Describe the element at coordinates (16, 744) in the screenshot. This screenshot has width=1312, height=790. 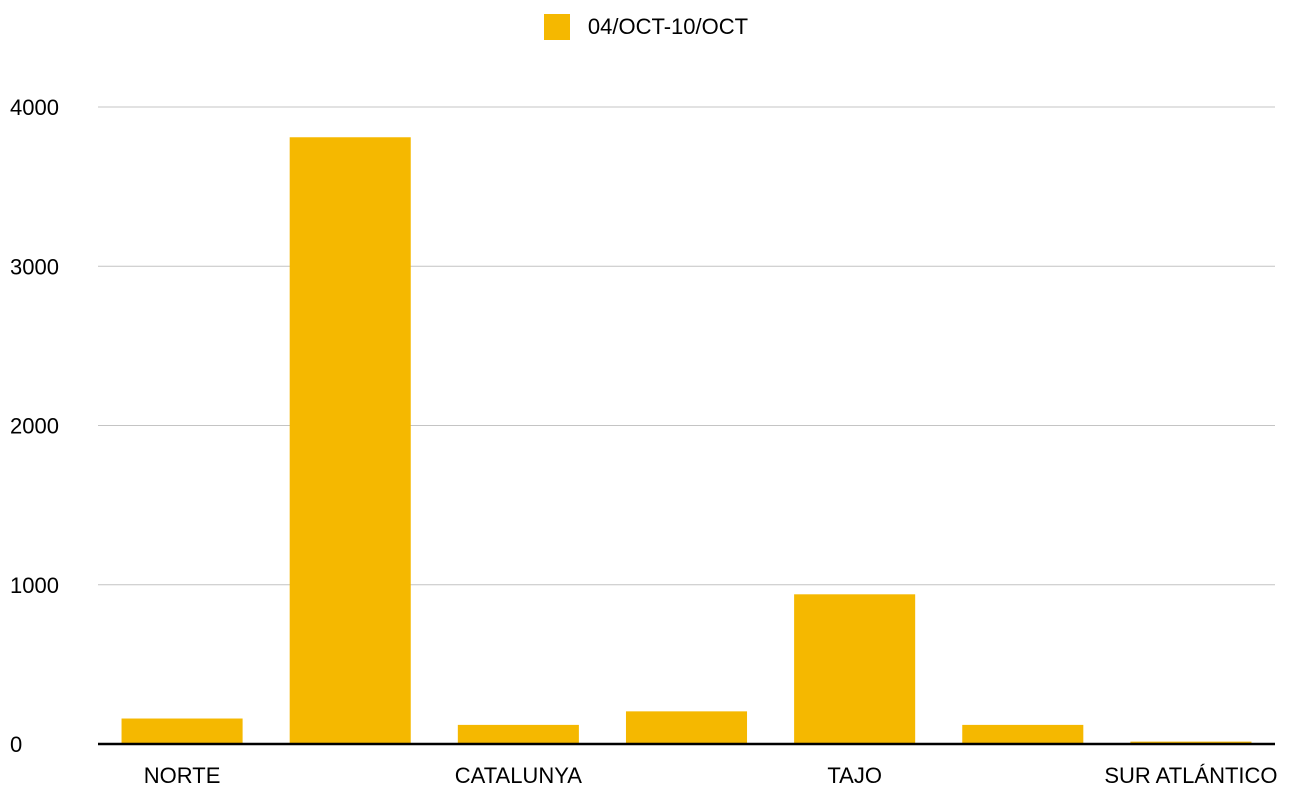
I see `y-tick-label: 0` at that location.